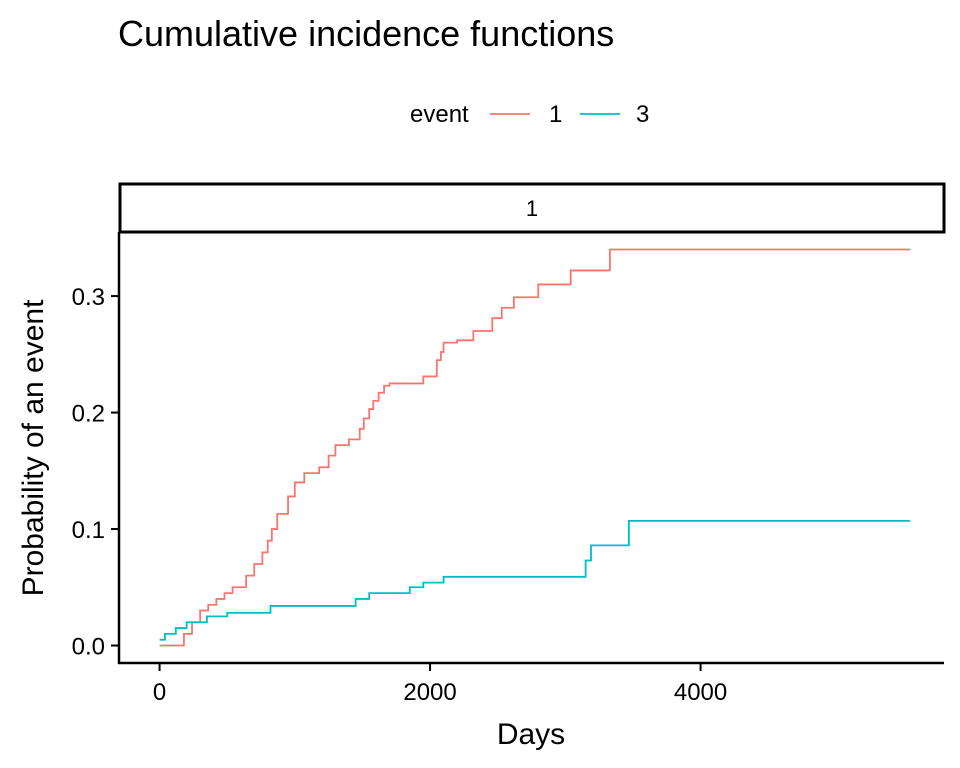  I want to click on legend-title: event, so click(439, 114).